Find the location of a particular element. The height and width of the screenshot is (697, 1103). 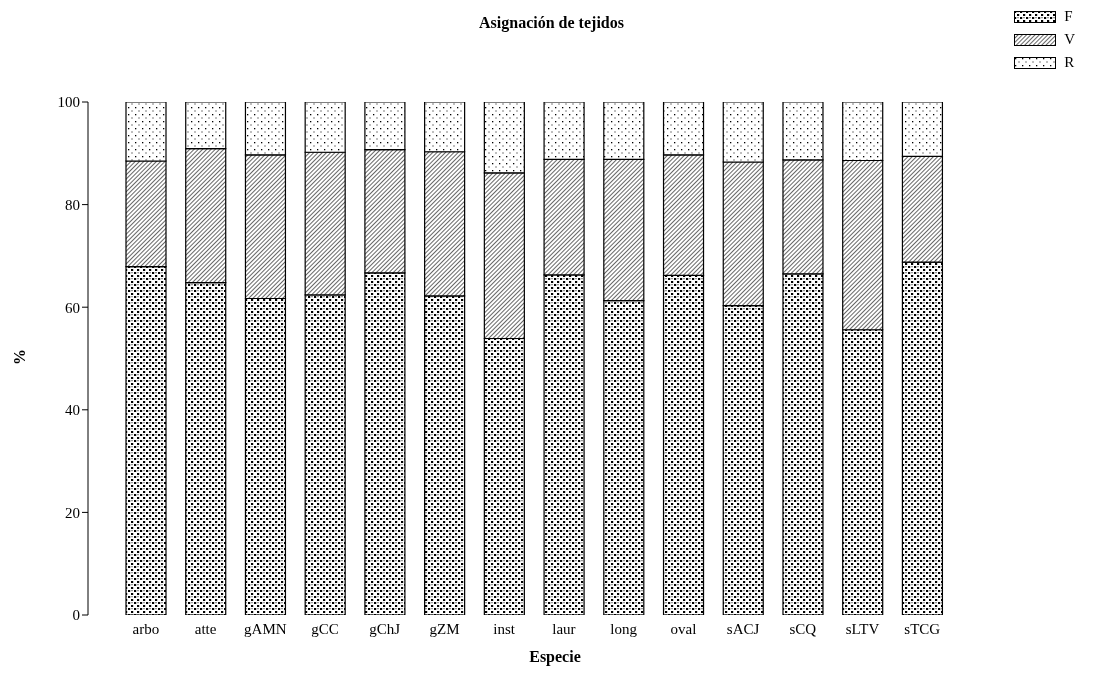

y-tick-label: 20 is located at coordinates (72, 512).